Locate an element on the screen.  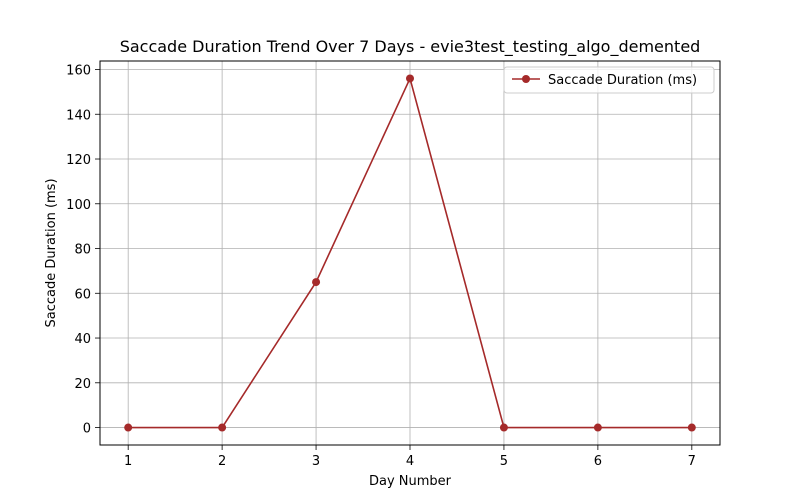
legend: Saccade Duration (ms) is located at coordinates (609, 80).